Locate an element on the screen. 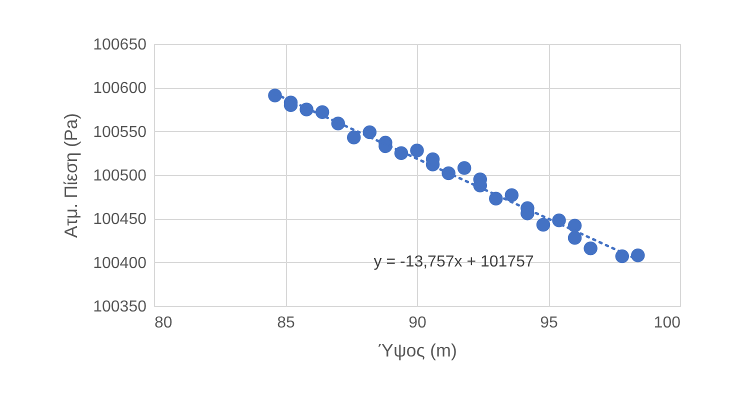 This screenshot has width=751, height=416. x-tick-label: 90 is located at coordinates (417, 323).